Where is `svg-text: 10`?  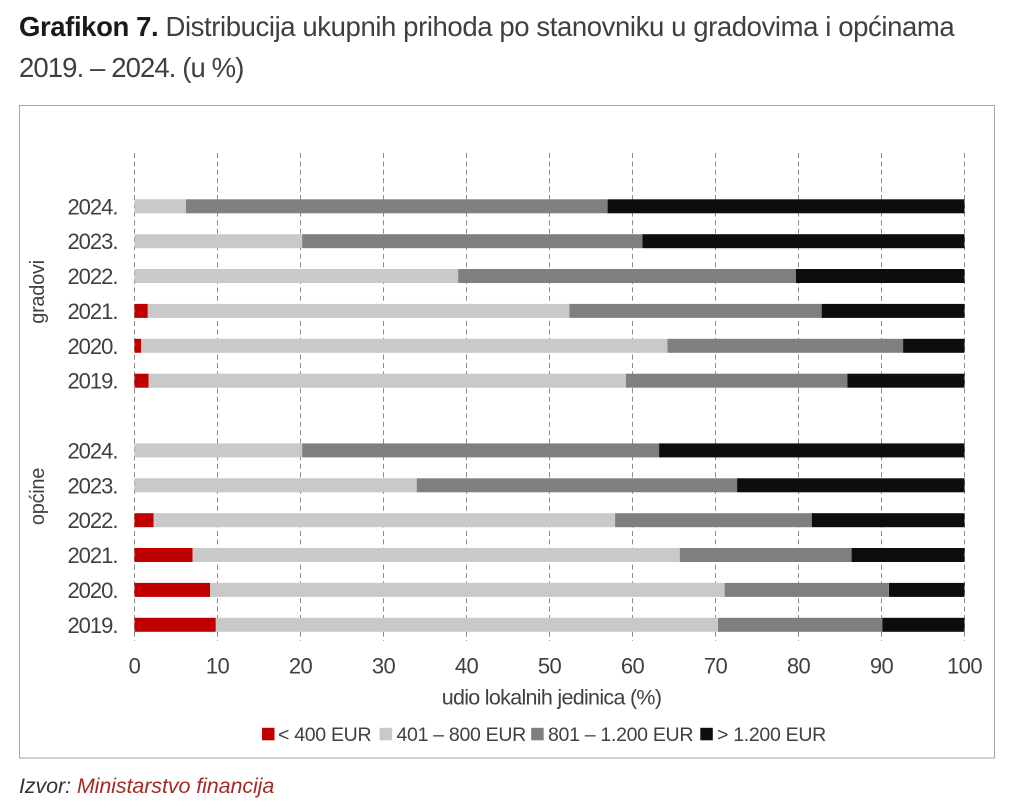 svg-text: 10 is located at coordinates (218, 666).